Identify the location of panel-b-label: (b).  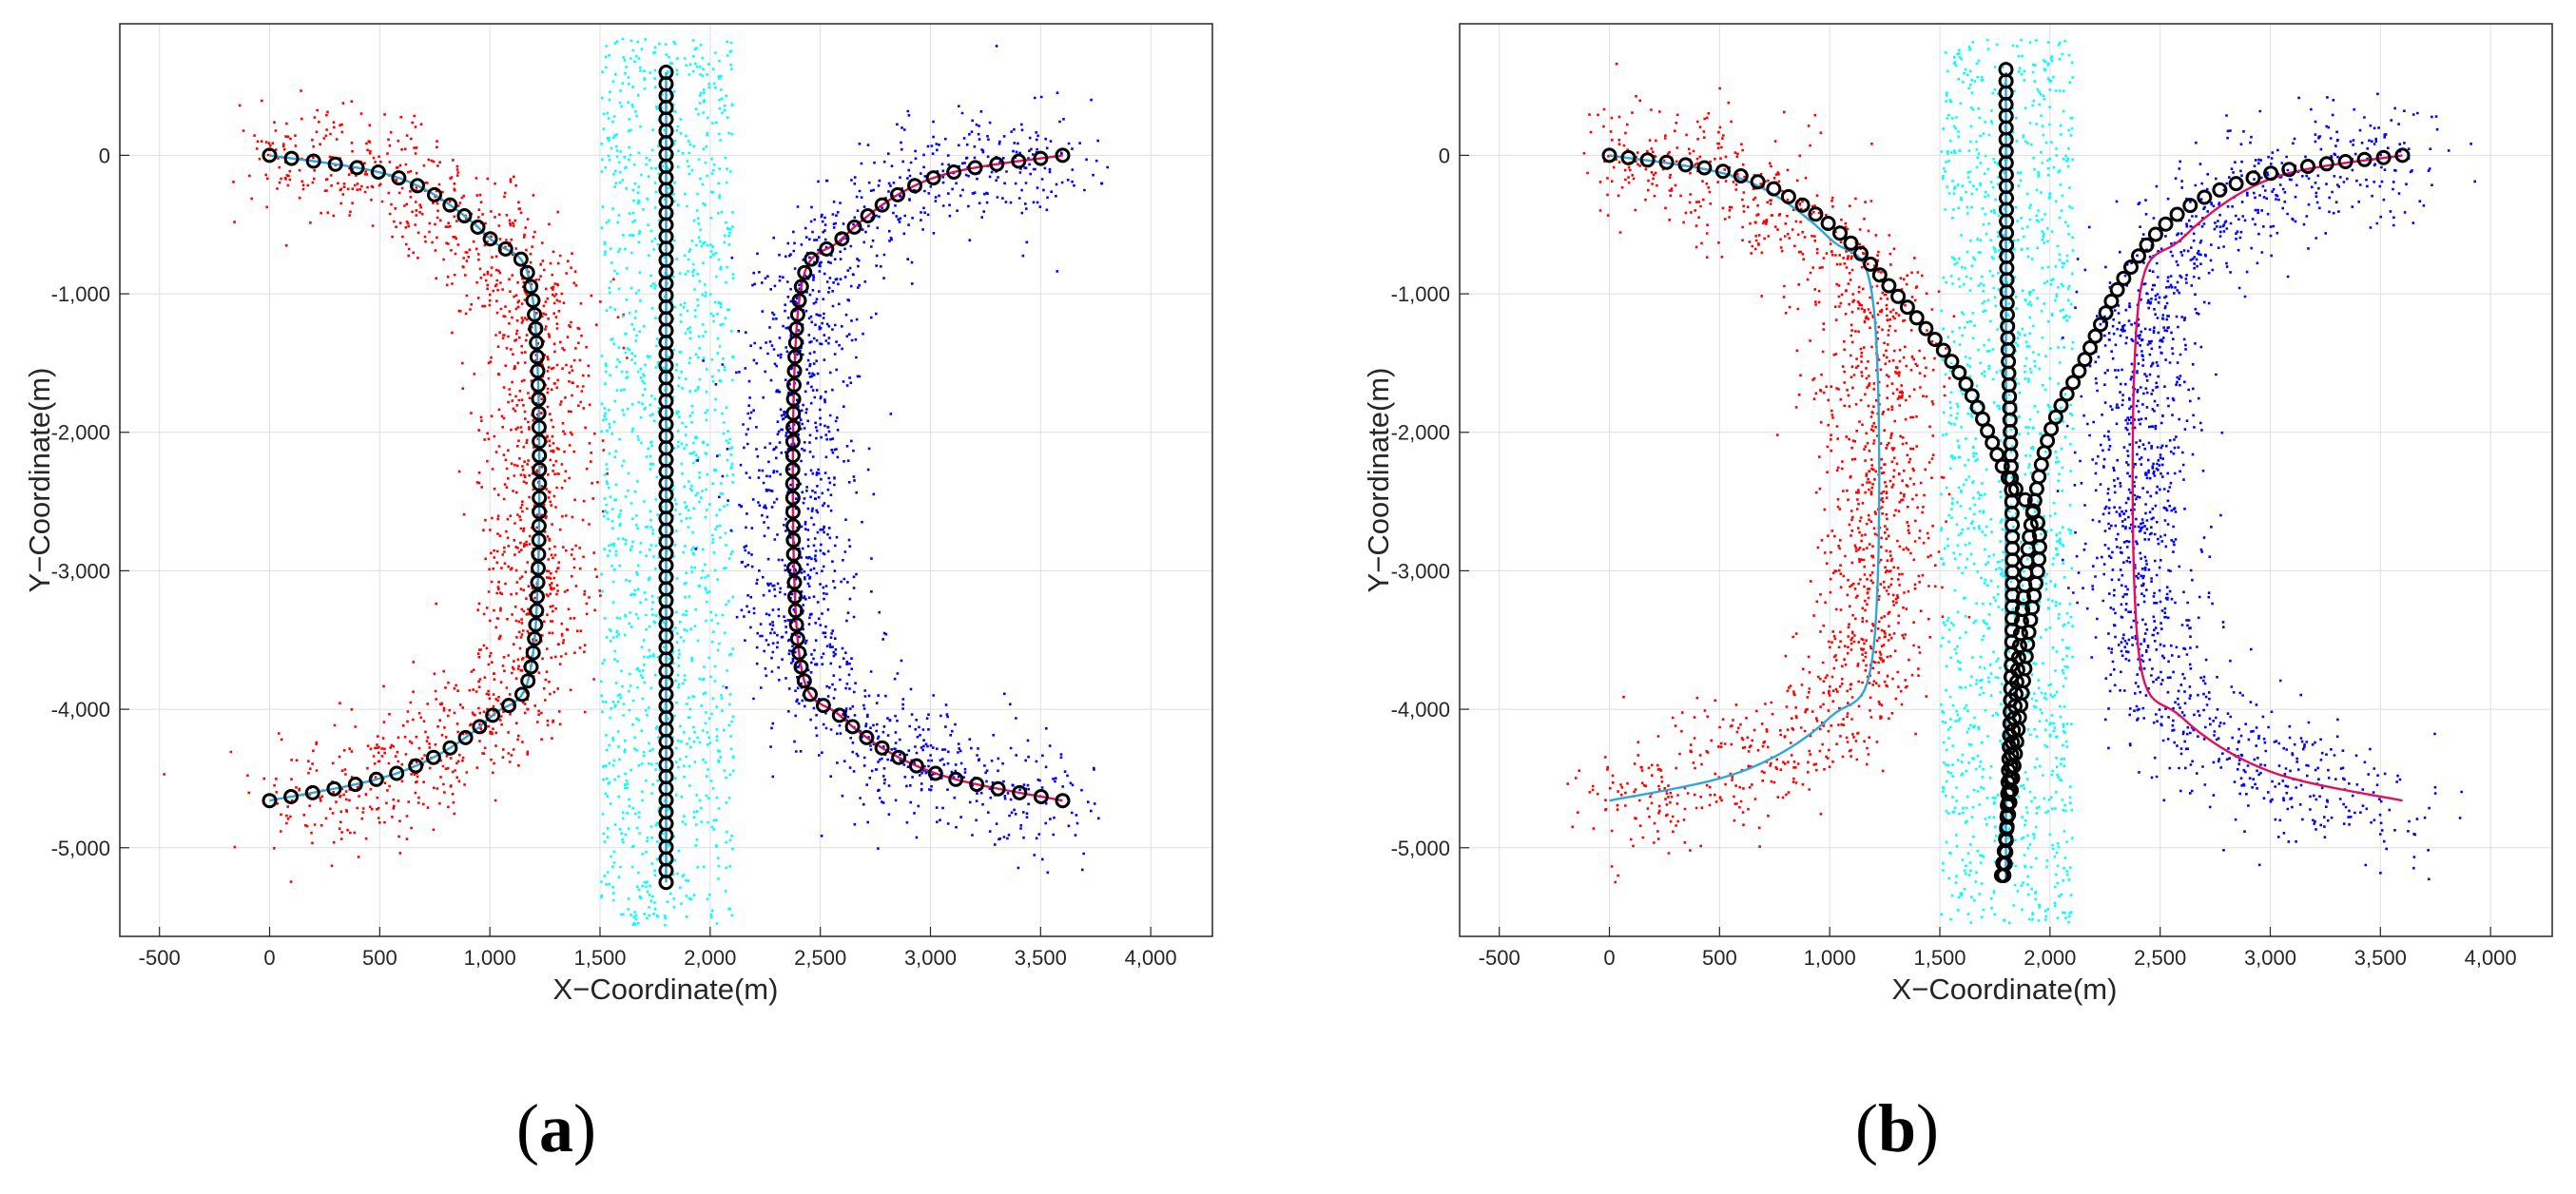
(1897, 1128).